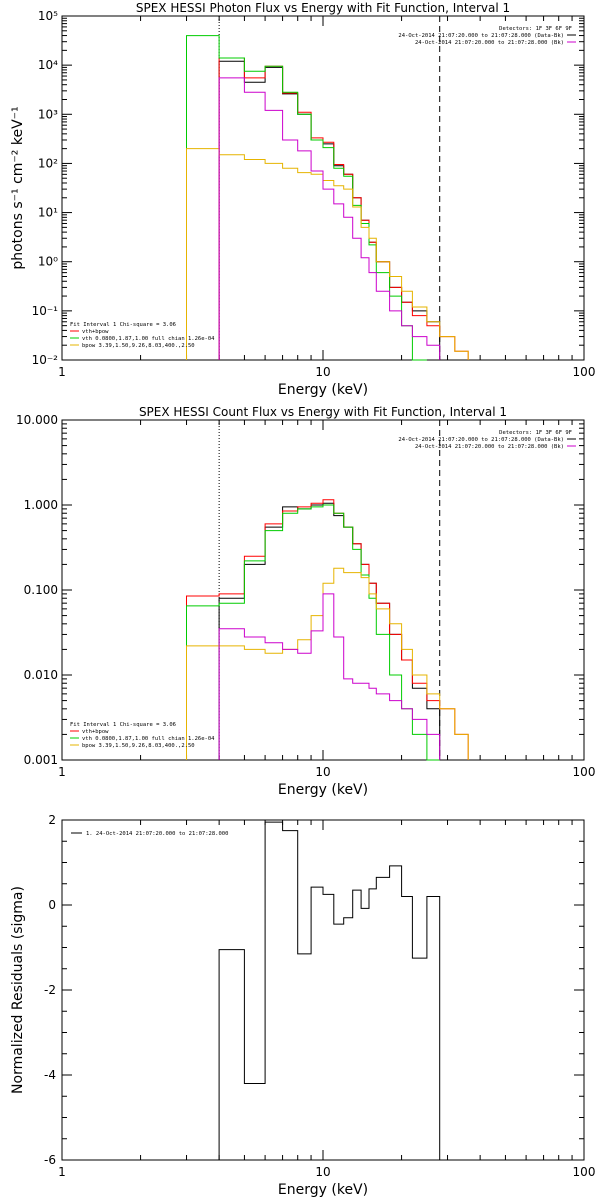 This screenshot has height=1200, width=600. I want to click on series-line-vth-bpow, so click(327, 629).